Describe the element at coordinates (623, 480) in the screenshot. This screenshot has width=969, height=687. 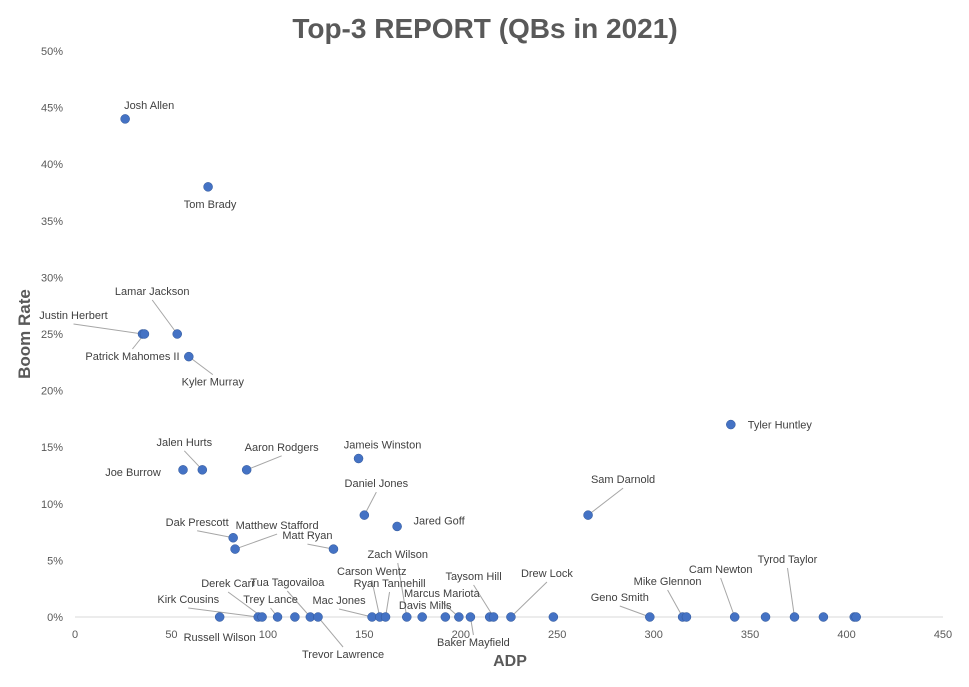
I see `data-label: Sam Darnold` at that location.